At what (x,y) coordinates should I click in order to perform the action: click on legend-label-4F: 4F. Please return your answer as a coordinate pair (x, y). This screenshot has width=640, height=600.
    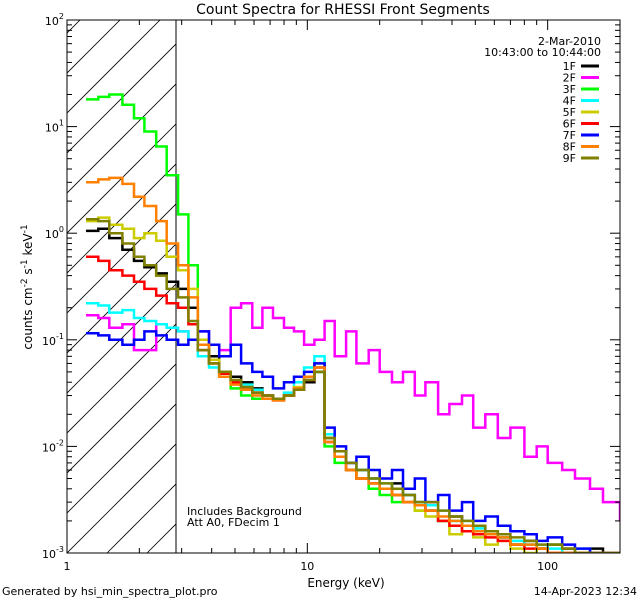
    Looking at the image, I should click on (569, 101).